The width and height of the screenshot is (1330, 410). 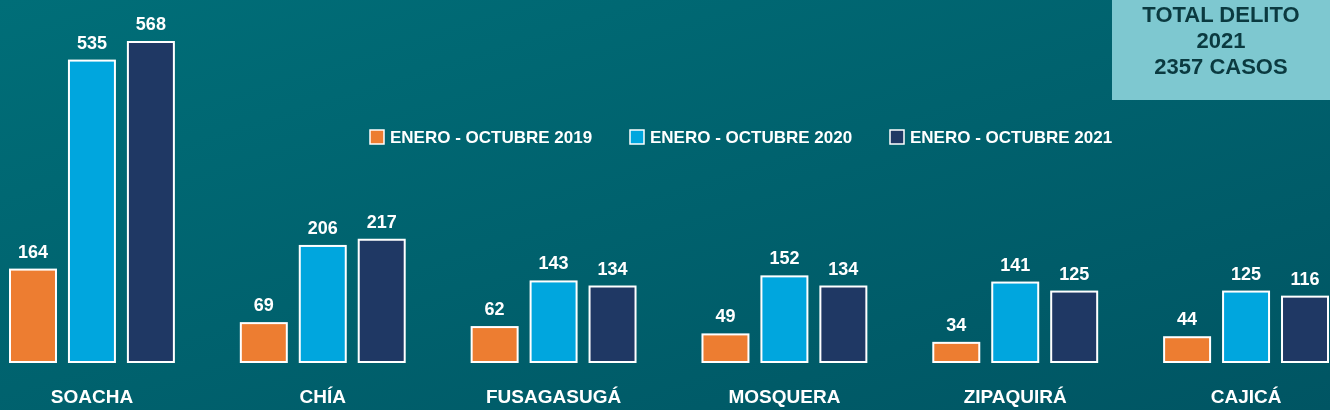 What do you see at coordinates (150, 24) in the screenshot?
I see `data-label: 568` at bounding box center [150, 24].